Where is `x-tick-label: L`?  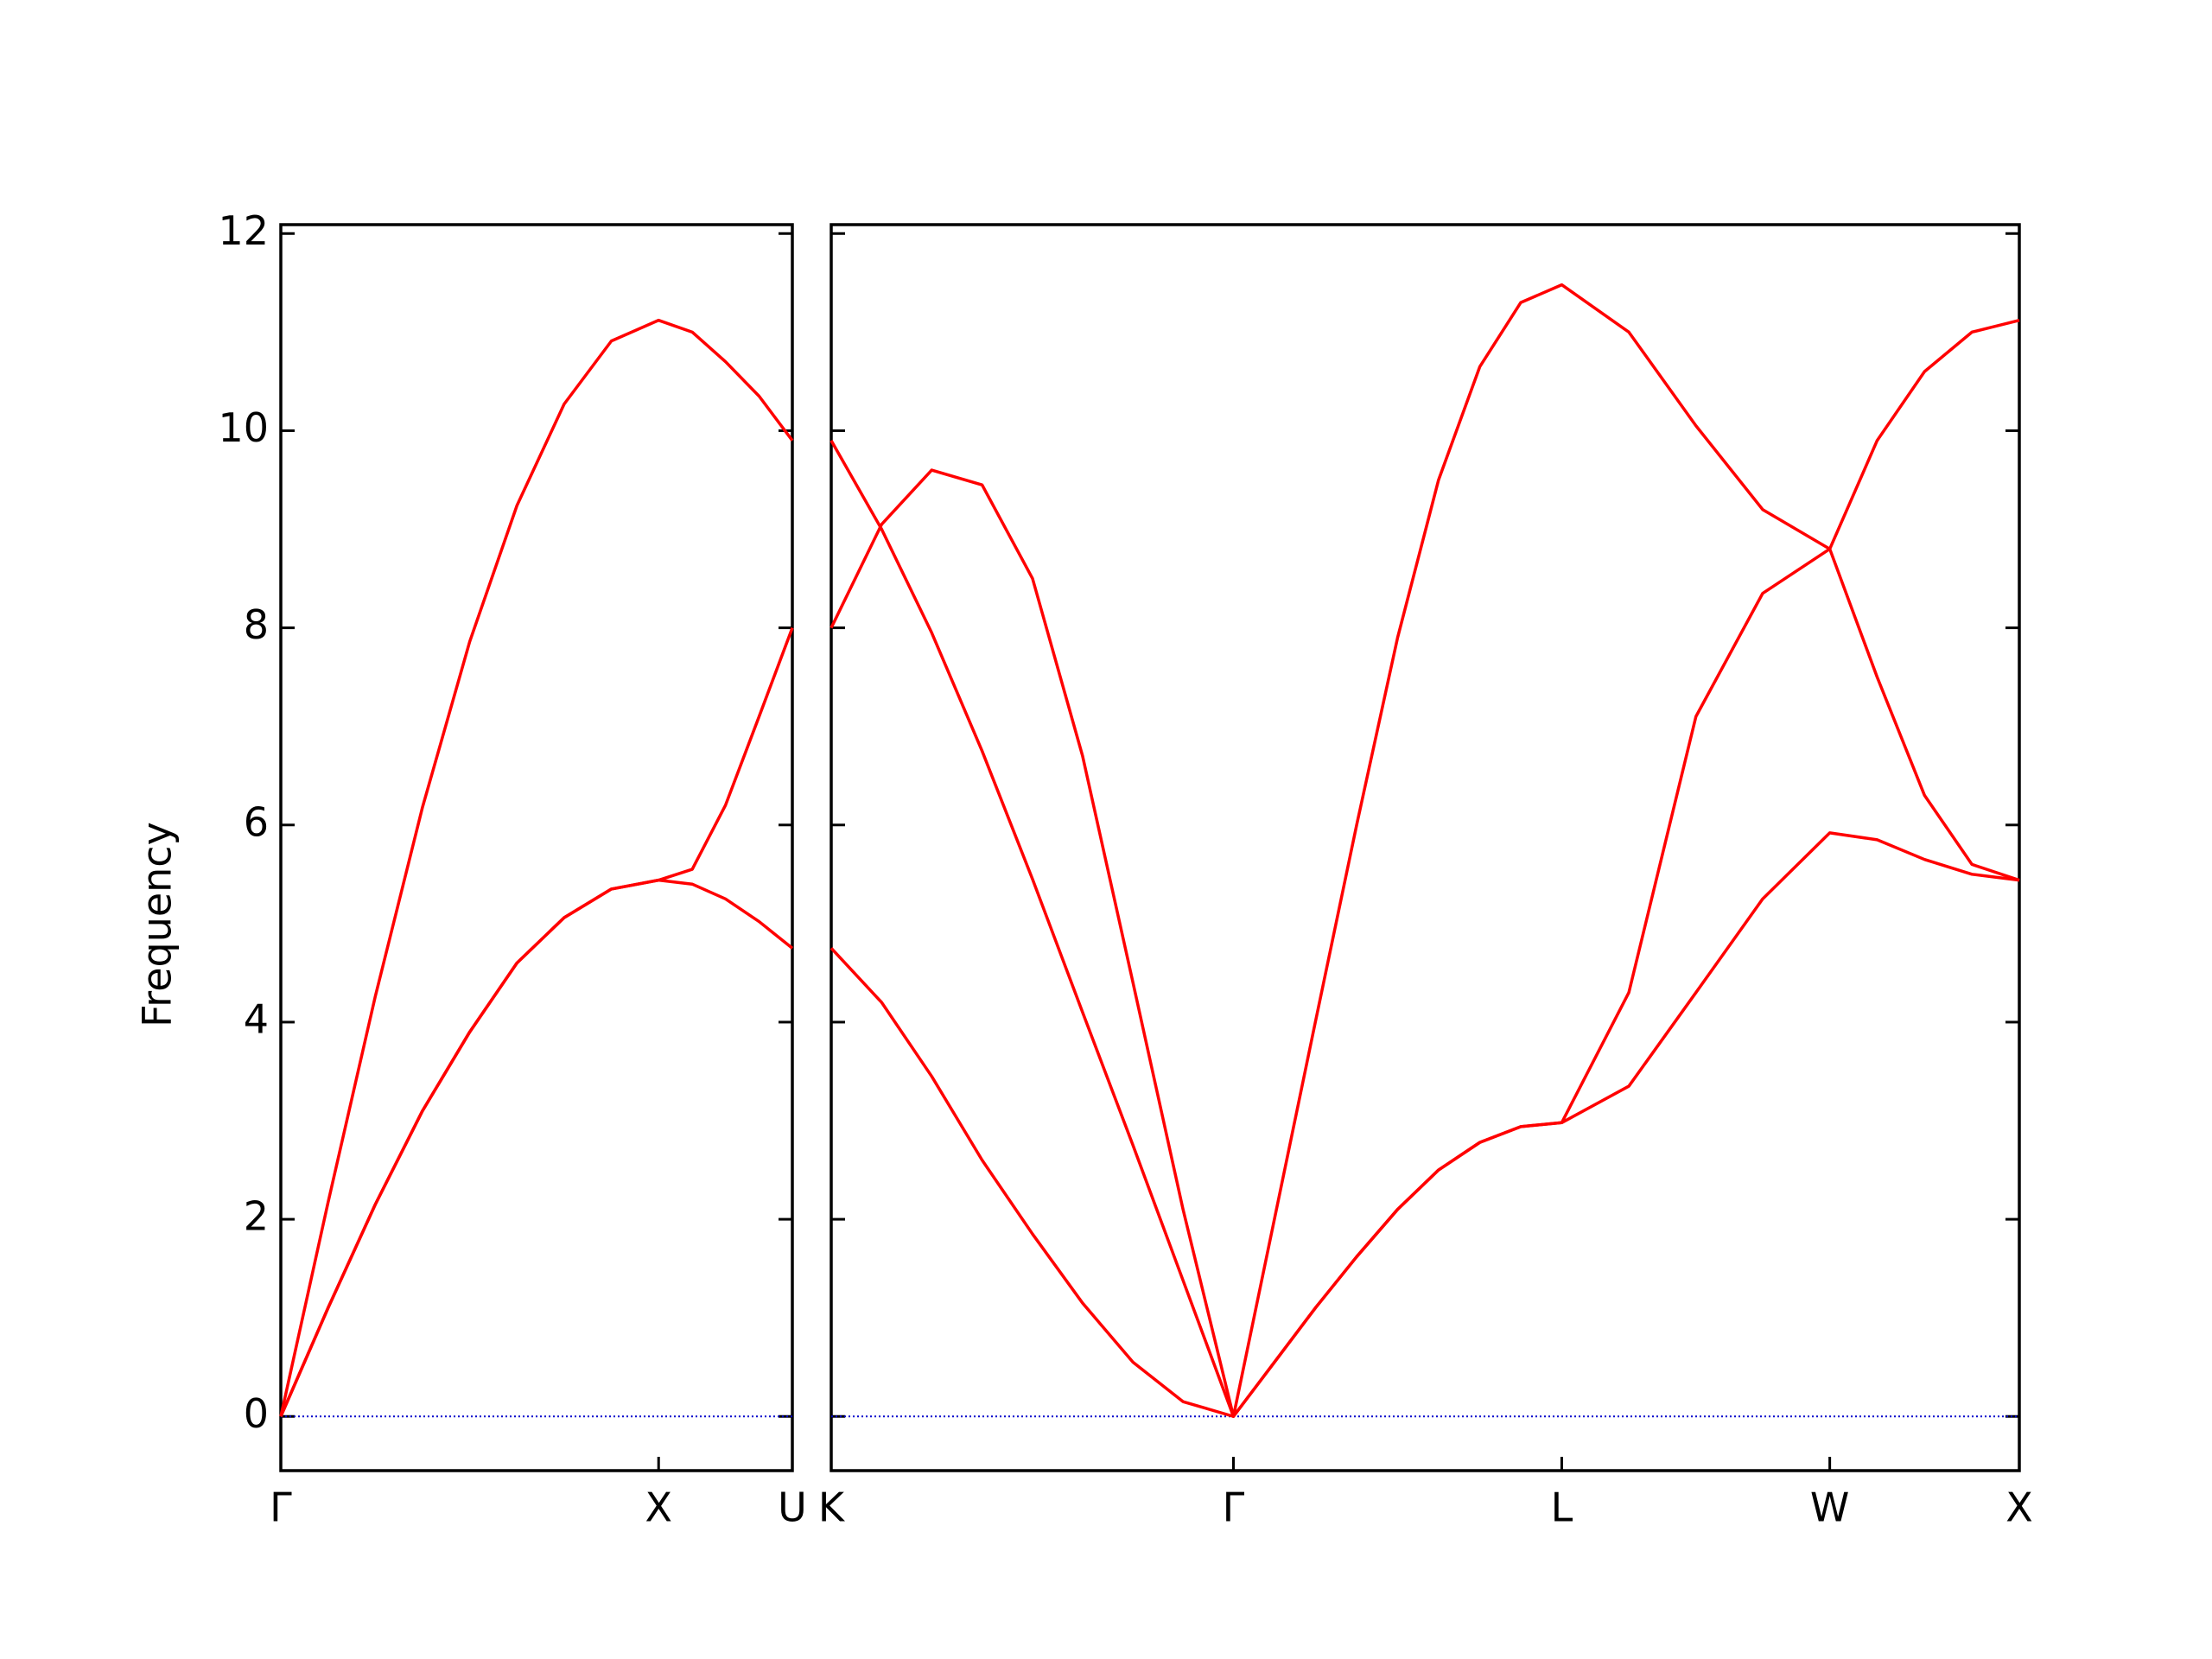 x-tick-label: L is located at coordinates (1562, 1507).